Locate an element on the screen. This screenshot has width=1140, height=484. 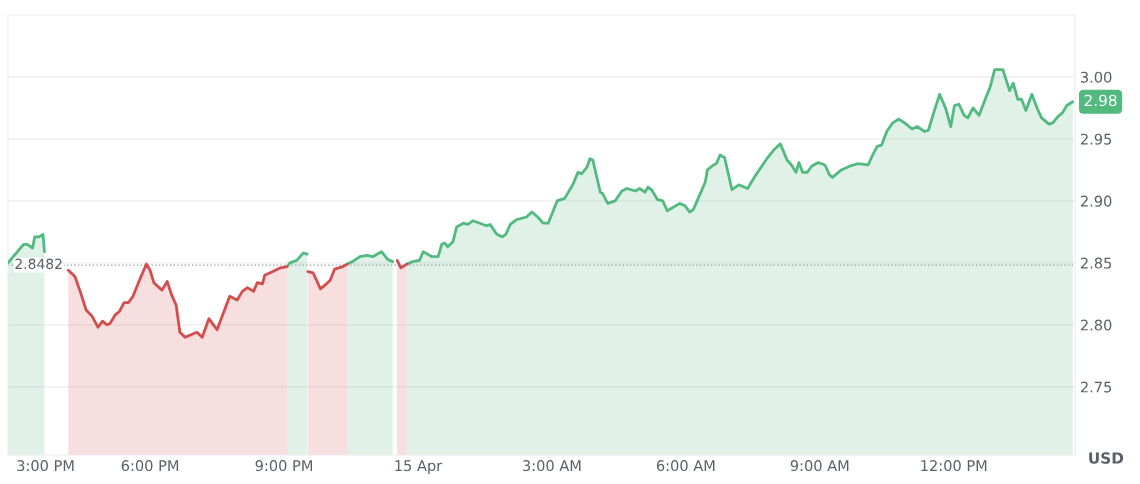
x-tick-label: 6:00 AM is located at coordinates (685, 466).